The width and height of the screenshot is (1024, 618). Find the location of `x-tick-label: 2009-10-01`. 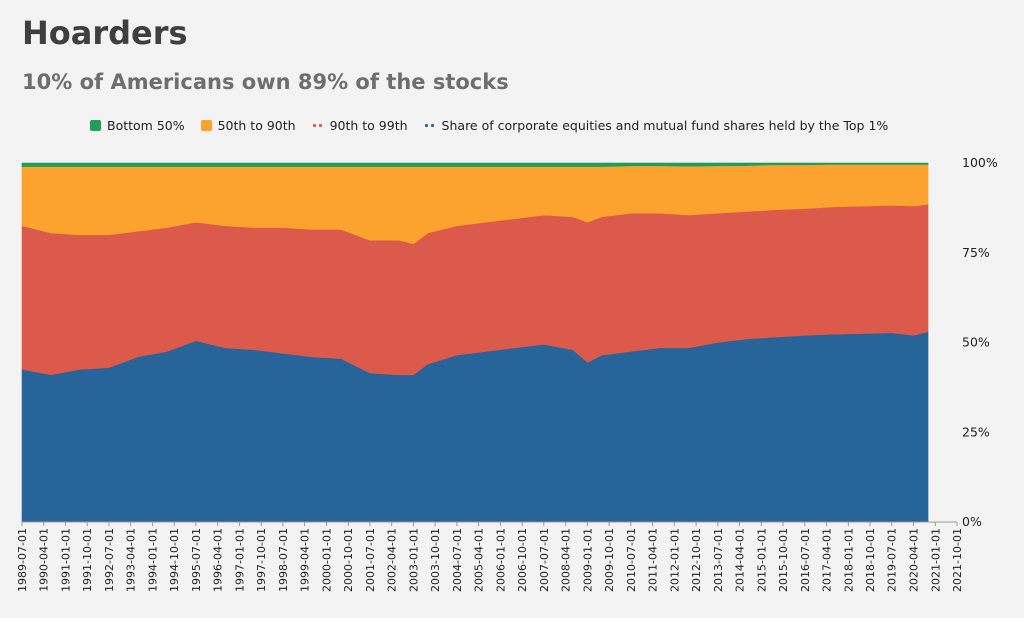

x-tick-label: 2009-10-01 is located at coordinates (609, 560).